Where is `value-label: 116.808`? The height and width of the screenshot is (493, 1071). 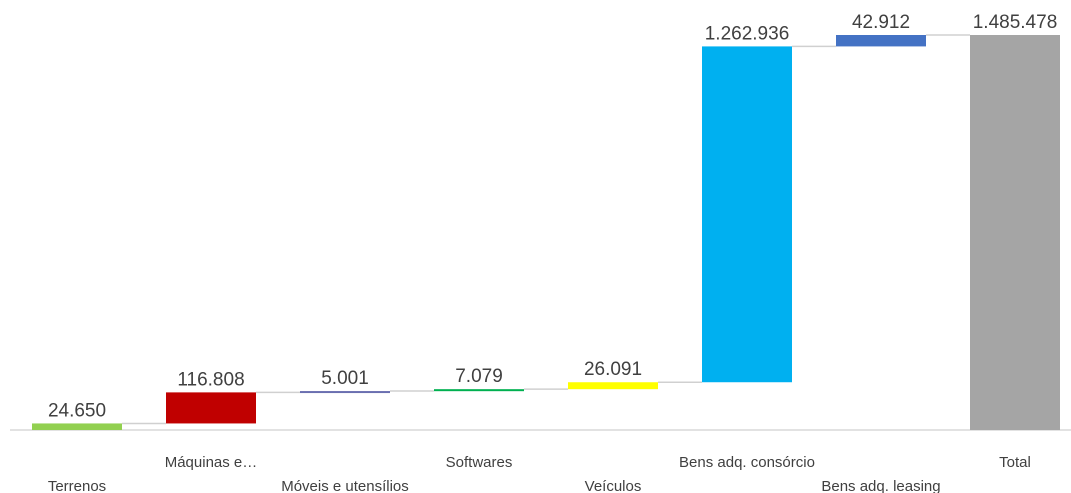
value-label: 116.808 is located at coordinates (210, 379).